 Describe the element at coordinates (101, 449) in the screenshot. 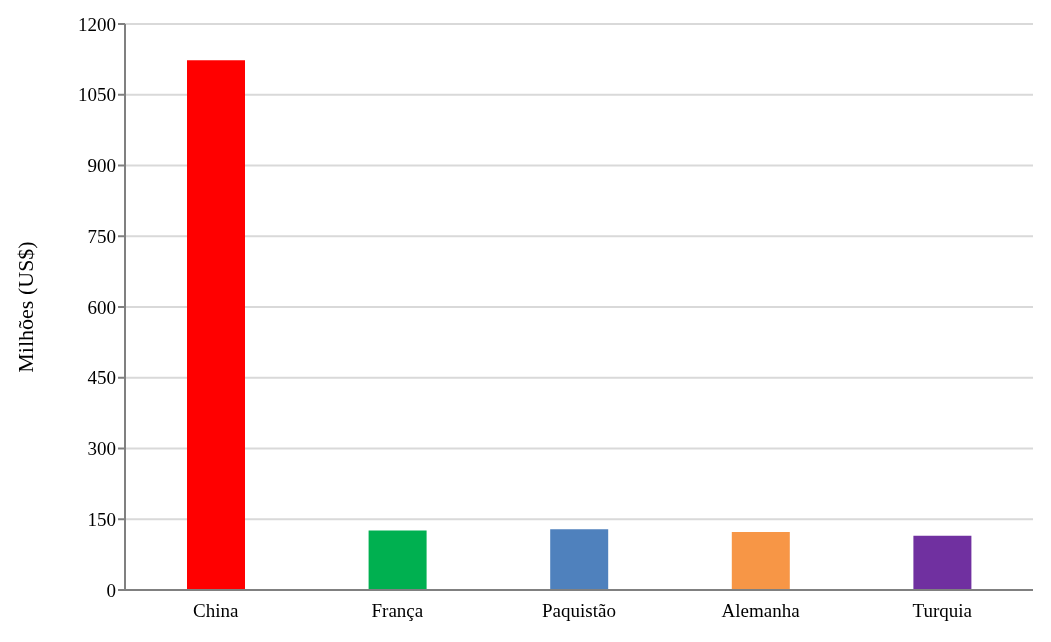

I see `y-tick-label: 300` at that location.